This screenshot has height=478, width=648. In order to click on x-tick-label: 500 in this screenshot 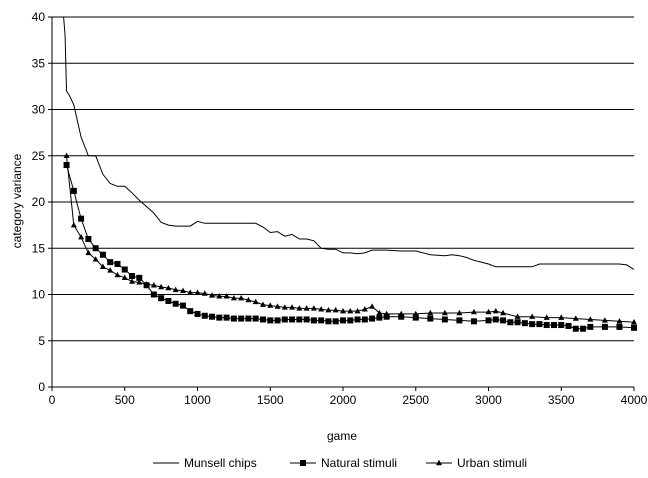, I will do `click(125, 400)`.